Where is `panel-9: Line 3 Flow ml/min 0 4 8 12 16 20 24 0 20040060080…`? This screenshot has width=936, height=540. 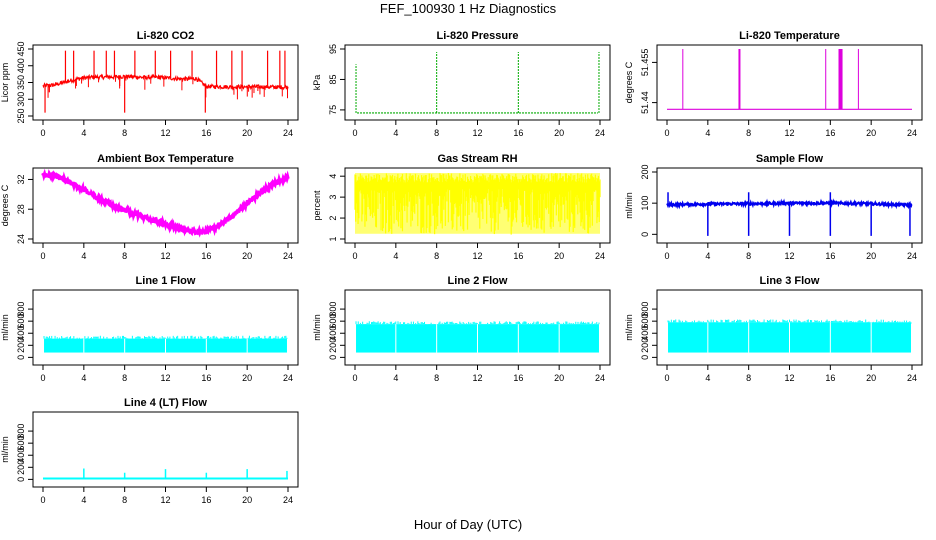 panel-9: Line 3 Flow ml/min 0 4 8 12 16 20 24 0 20040060080… is located at coordinates (773, 329).